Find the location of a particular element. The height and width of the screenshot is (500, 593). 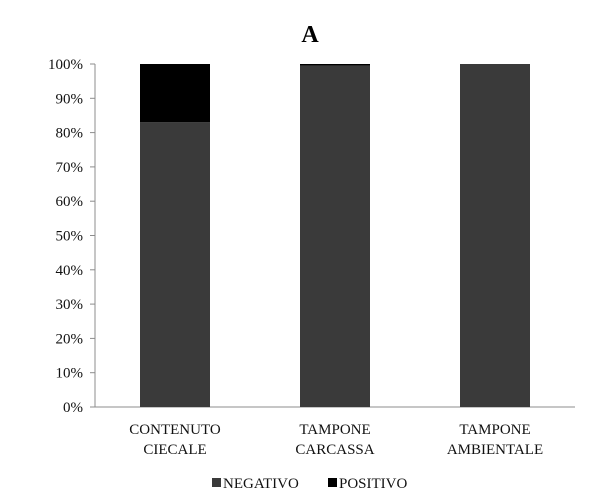

y-tick-label: 80% is located at coordinates (70, 134).